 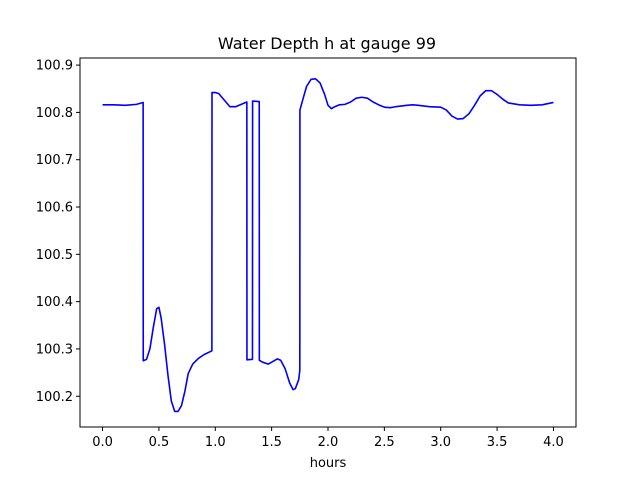 I want to click on x-tick-label: 3.5, so click(x=497, y=442).